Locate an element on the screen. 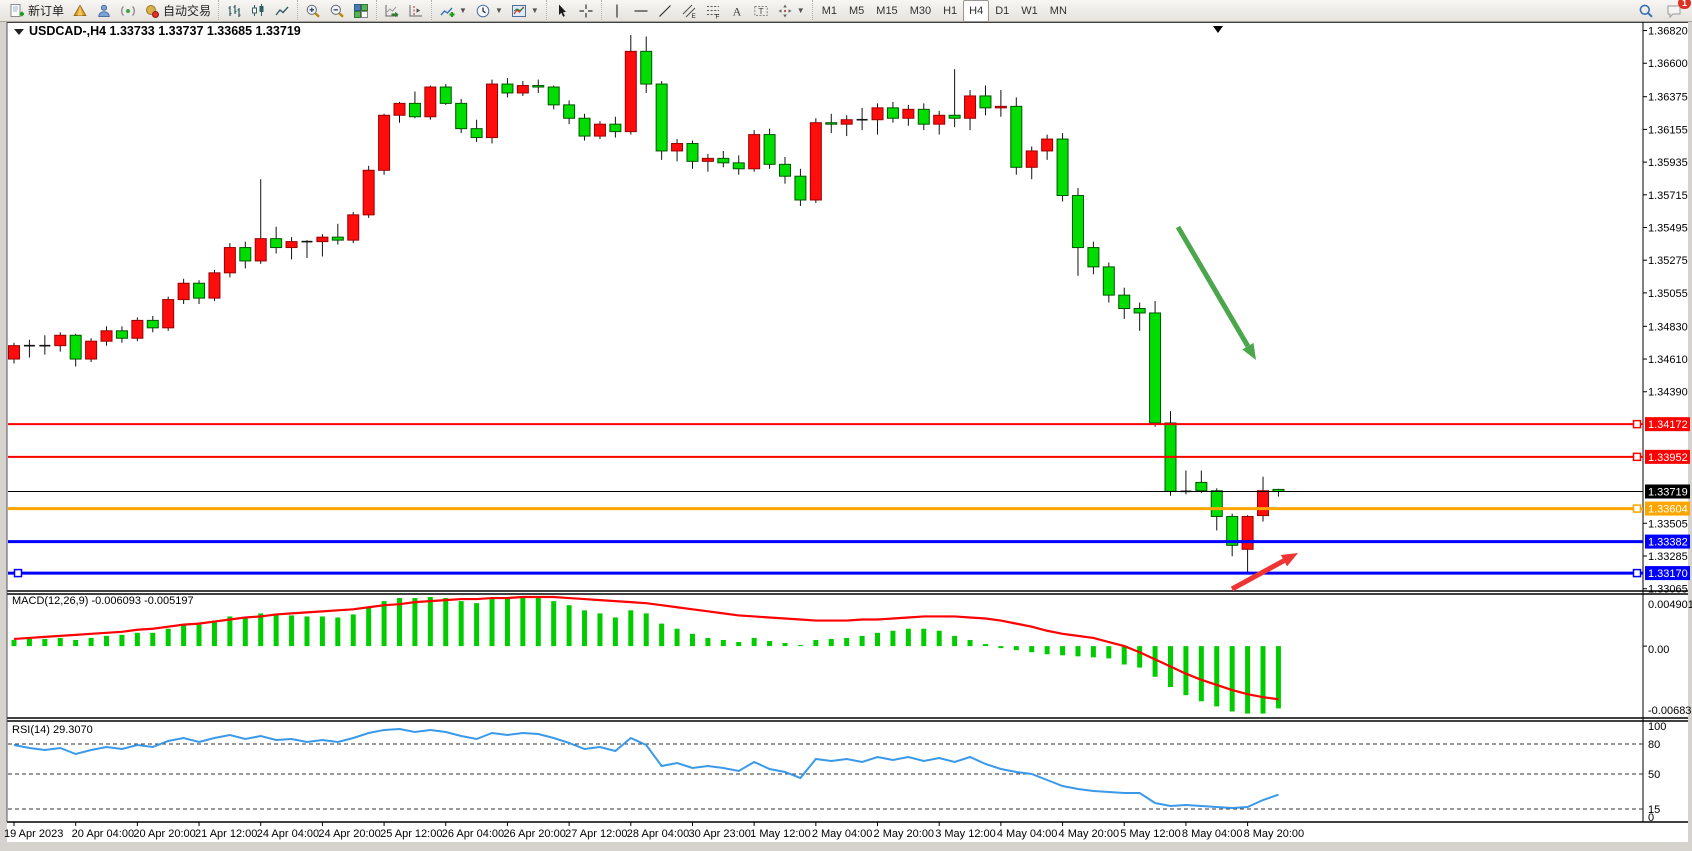  vertical-line-button is located at coordinates (617, 11).